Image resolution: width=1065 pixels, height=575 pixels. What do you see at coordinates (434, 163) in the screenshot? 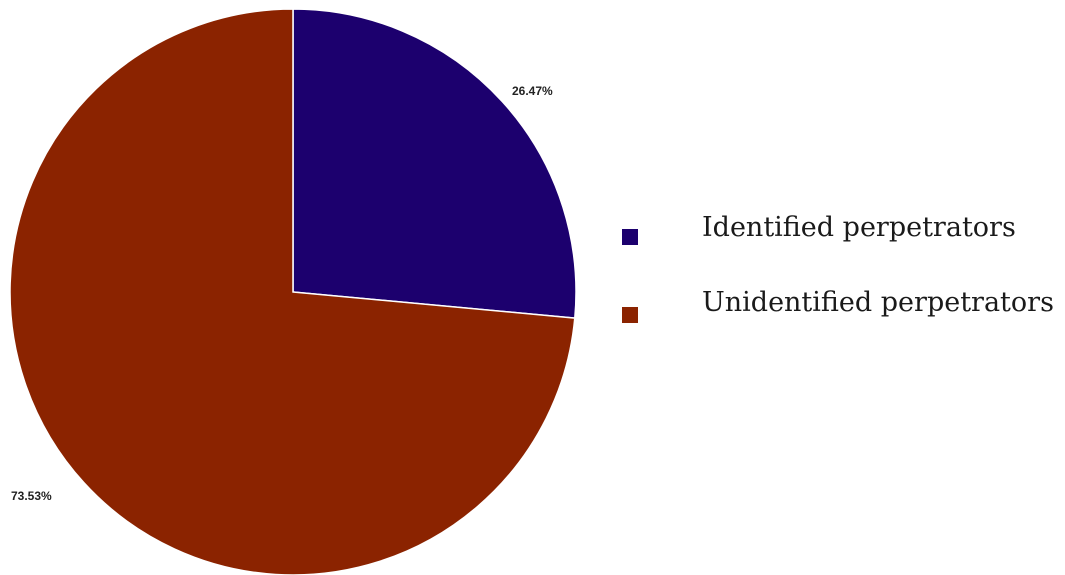
I see `pie-slice-identified` at bounding box center [434, 163].